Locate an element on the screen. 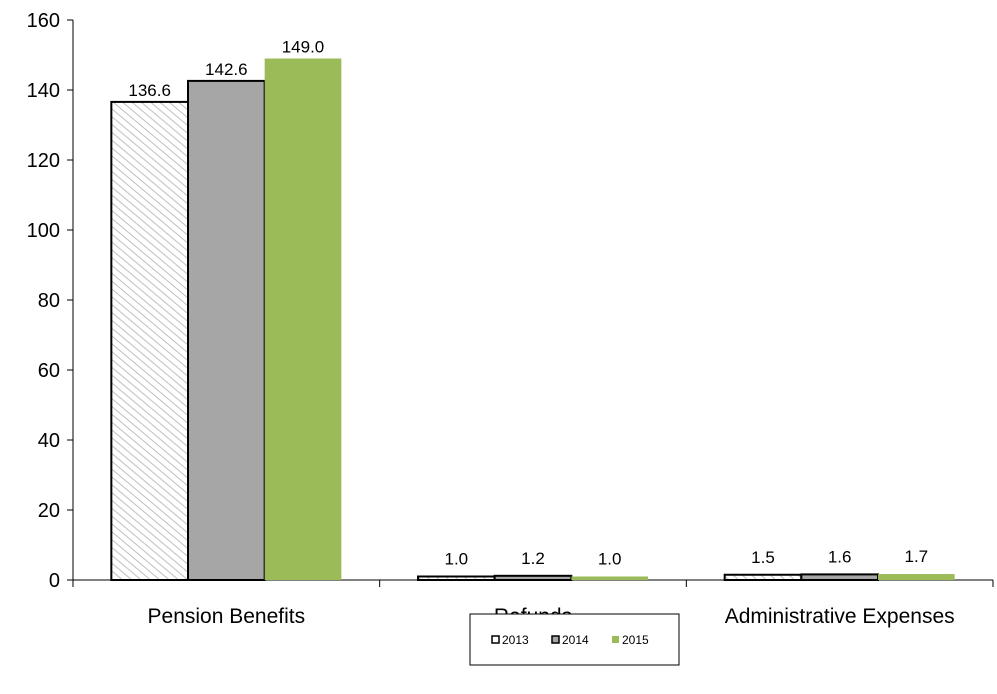 The width and height of the screenshot is (997, 694). data-label: 142.6 is located at coordinates (226, 69).